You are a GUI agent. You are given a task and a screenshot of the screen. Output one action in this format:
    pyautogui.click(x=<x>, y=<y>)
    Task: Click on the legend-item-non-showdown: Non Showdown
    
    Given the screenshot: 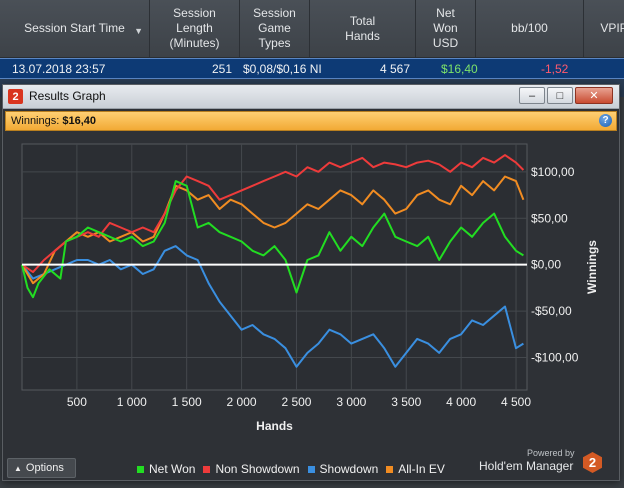 What is the action you would take?
    pyautogui.click(x=251, y=469)
    